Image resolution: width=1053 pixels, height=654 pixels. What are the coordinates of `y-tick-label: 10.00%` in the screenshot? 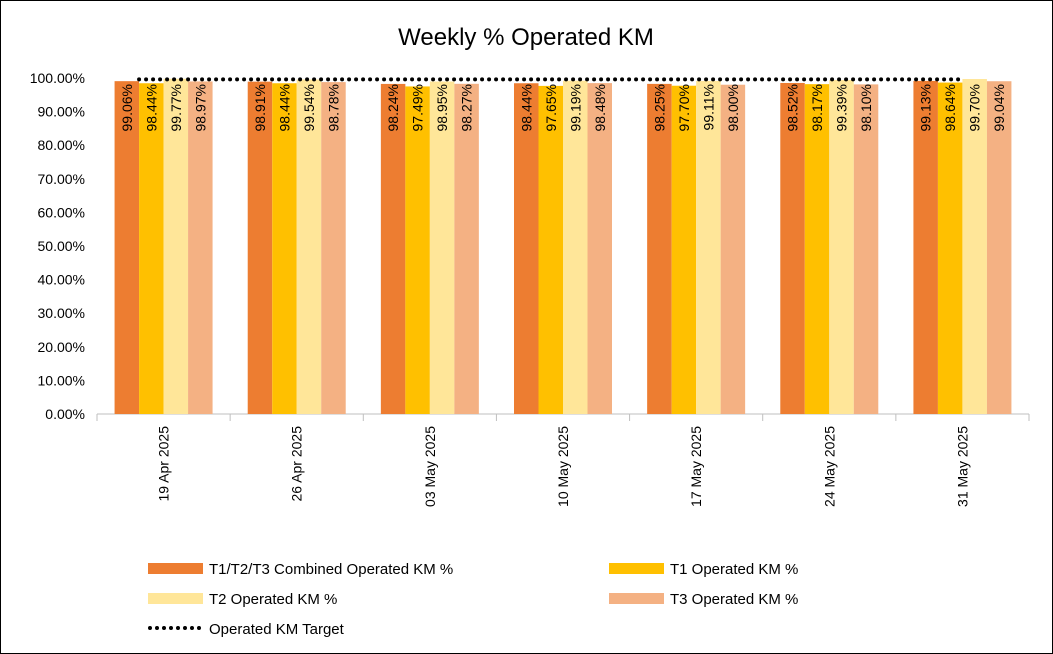 It's located at (61, 380).